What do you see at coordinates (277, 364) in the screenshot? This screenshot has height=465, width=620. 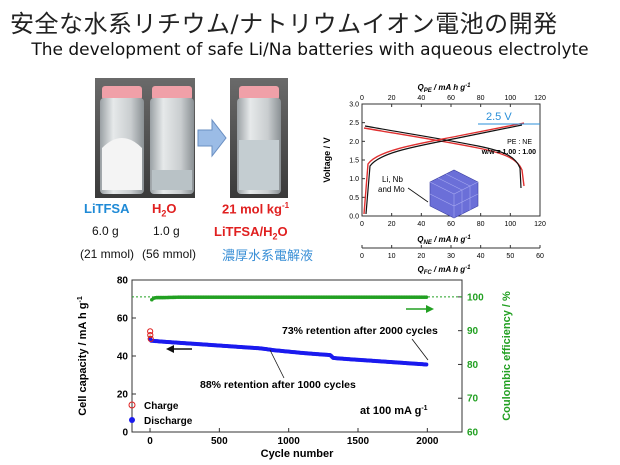 I see `retention-1000-pointer` at bounding box center [277, 364].